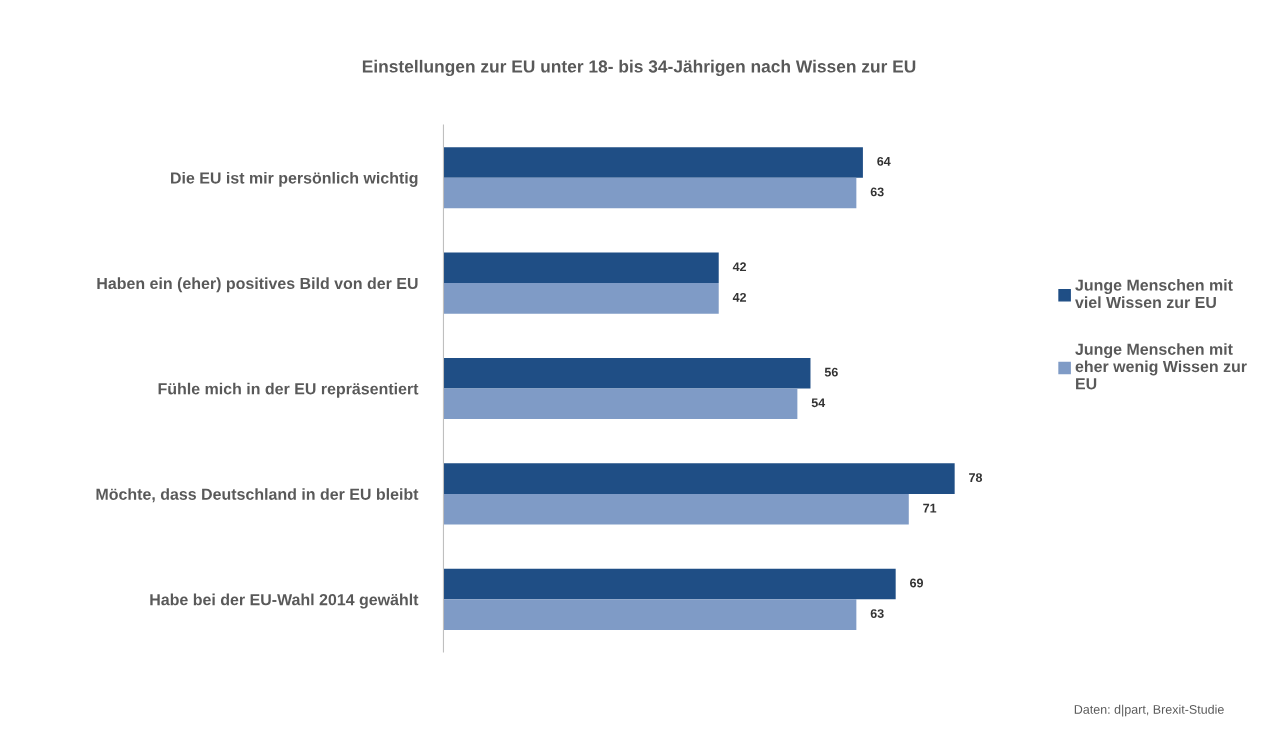 The height and width of the screenshot is (731, 1278). What do you see at coordinates (976, 478) in the screenshot?
I see `data-label: 78` at bounding box center [976, 478].